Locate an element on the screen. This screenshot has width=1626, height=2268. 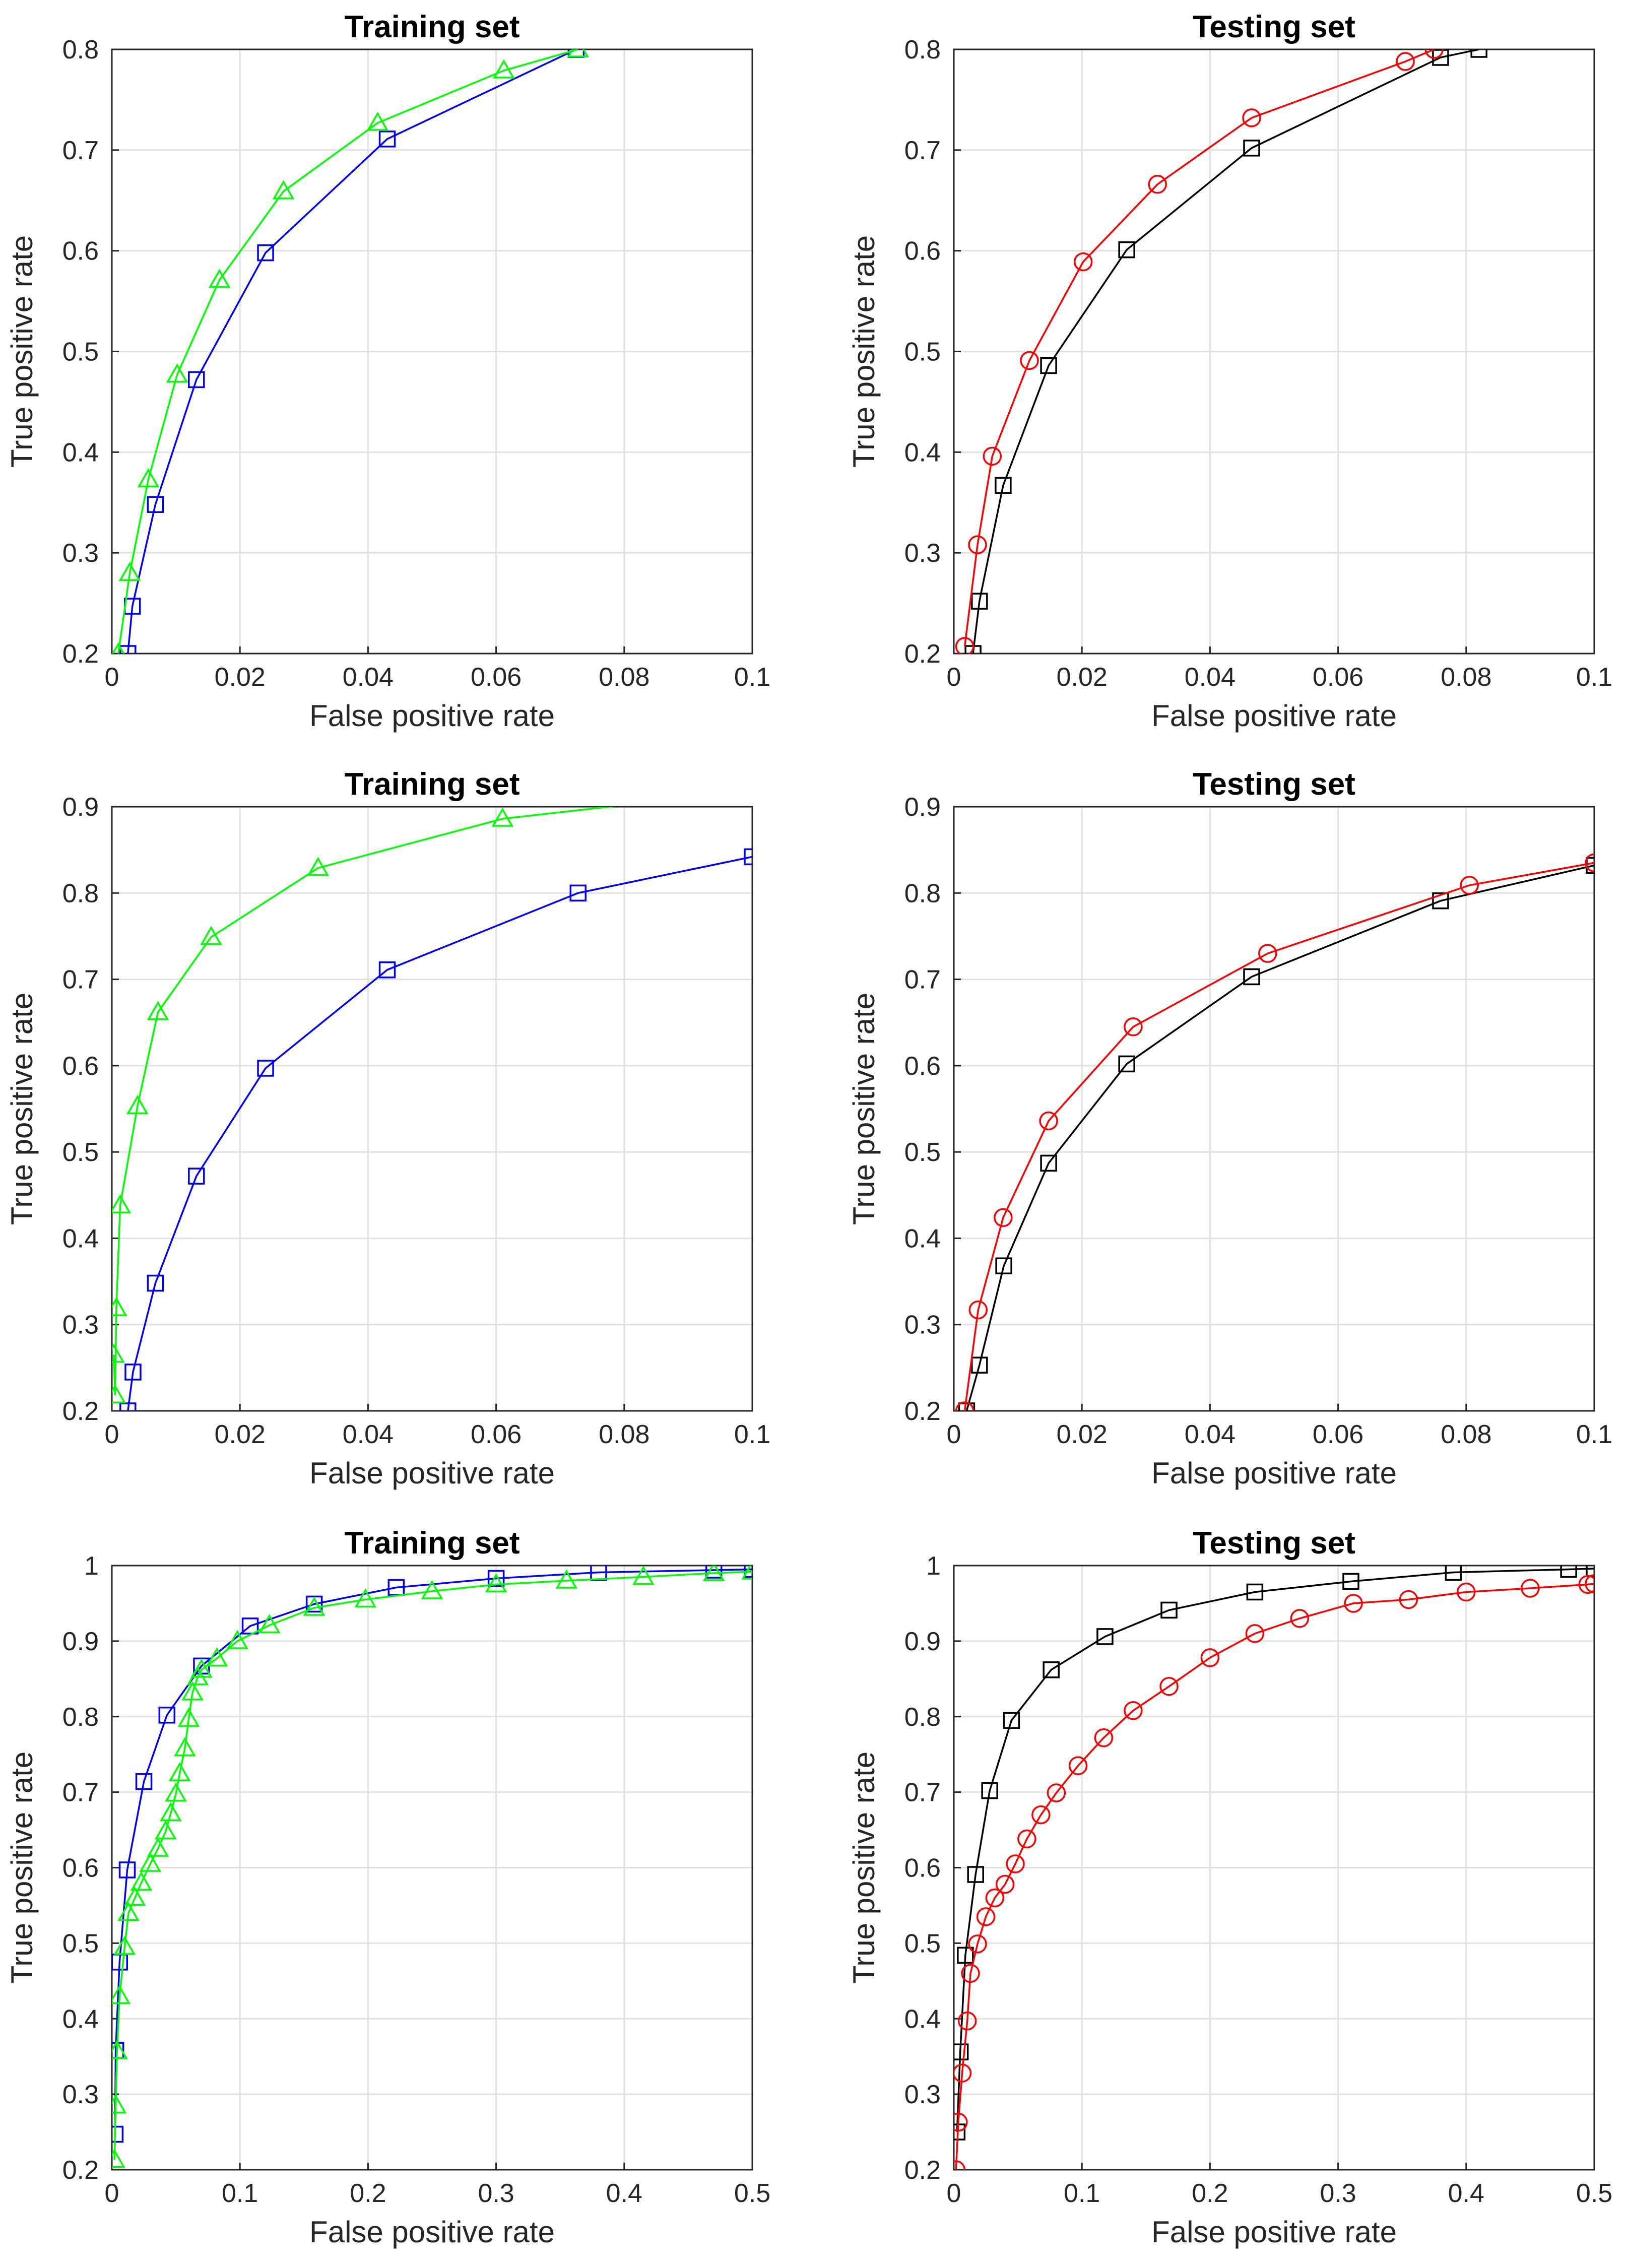
series-line-red-circles is located at coordinates (1278, 1136).